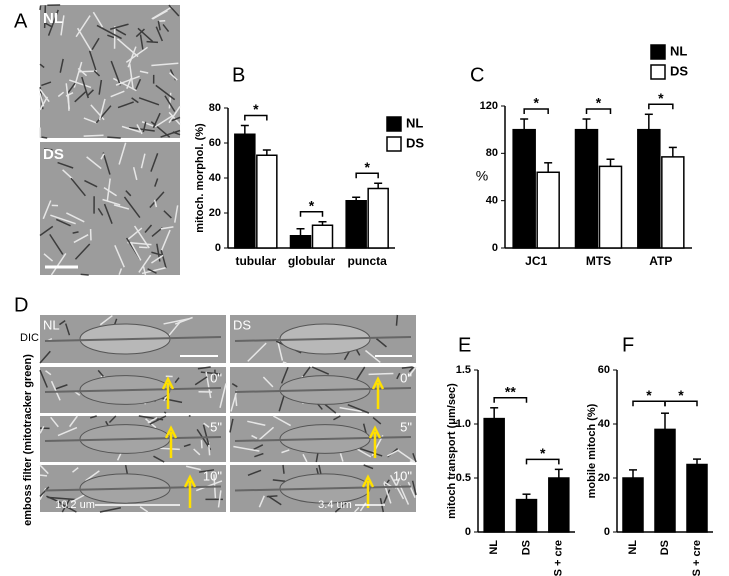  What do you see at coordinates (200, 178) in the screenshot?
I see `y-axis-label: mitoch. morphol. (%)` at bounding box center [200, 178].